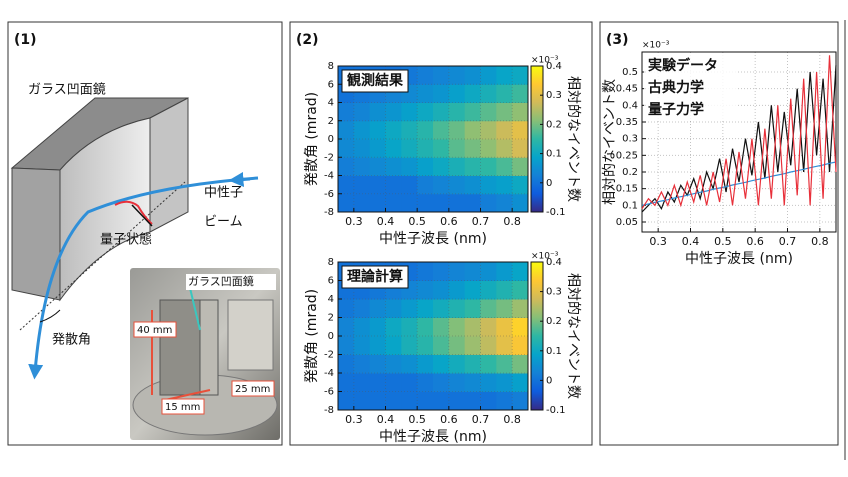 The image size is (848, 477). I want to click on y-tick-label: 2, so click(331, 121).